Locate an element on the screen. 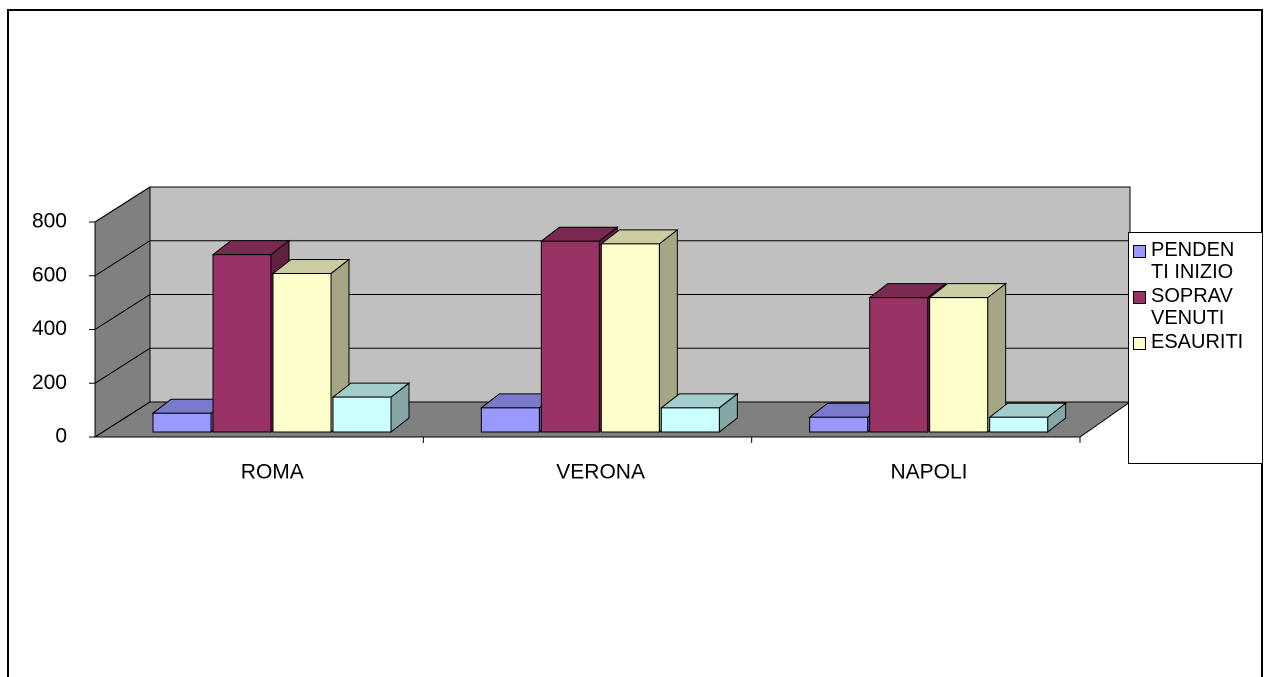  legend-item: ESAURITI is located at coordinates (1195, 342).